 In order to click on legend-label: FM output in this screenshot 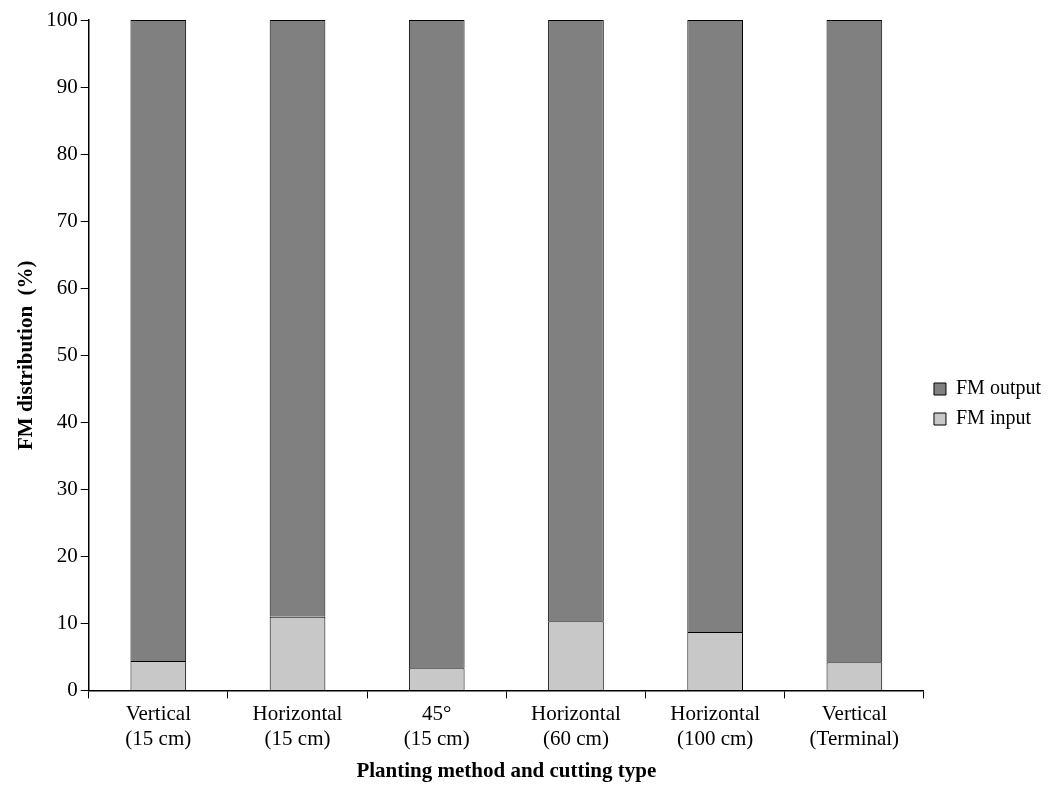, I will do `click(998, 388)`.